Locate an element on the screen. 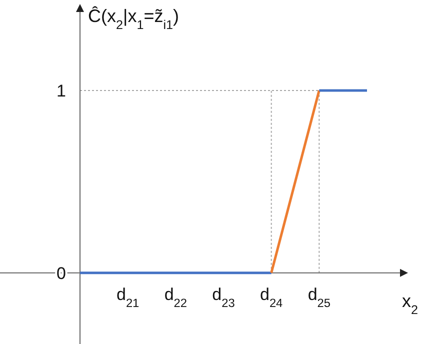 The width and height of the screenshot is (423, 344). y-axis-title: Ĉ(x$_{2}$|x$_{1}$=z̃$_{i1}$) is located at coordinates (134, 19).